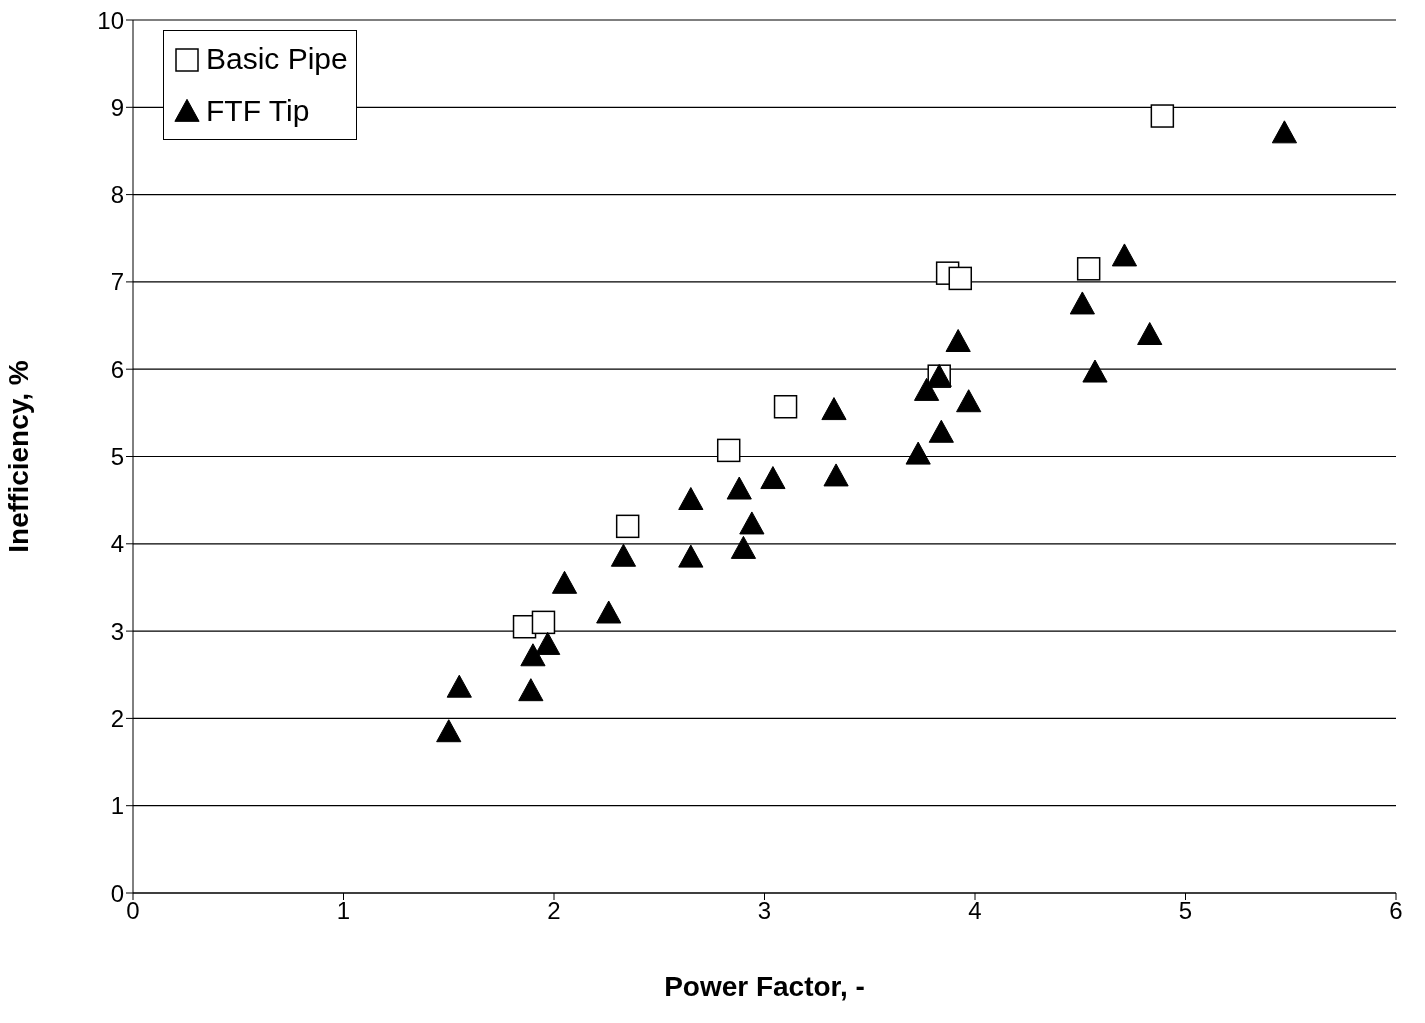 The height and width of the screenshot is (1023, 1425). Describe the element at coordinates (764, 911) in the screenshot. I see `x-tick-label: 3` at that location.